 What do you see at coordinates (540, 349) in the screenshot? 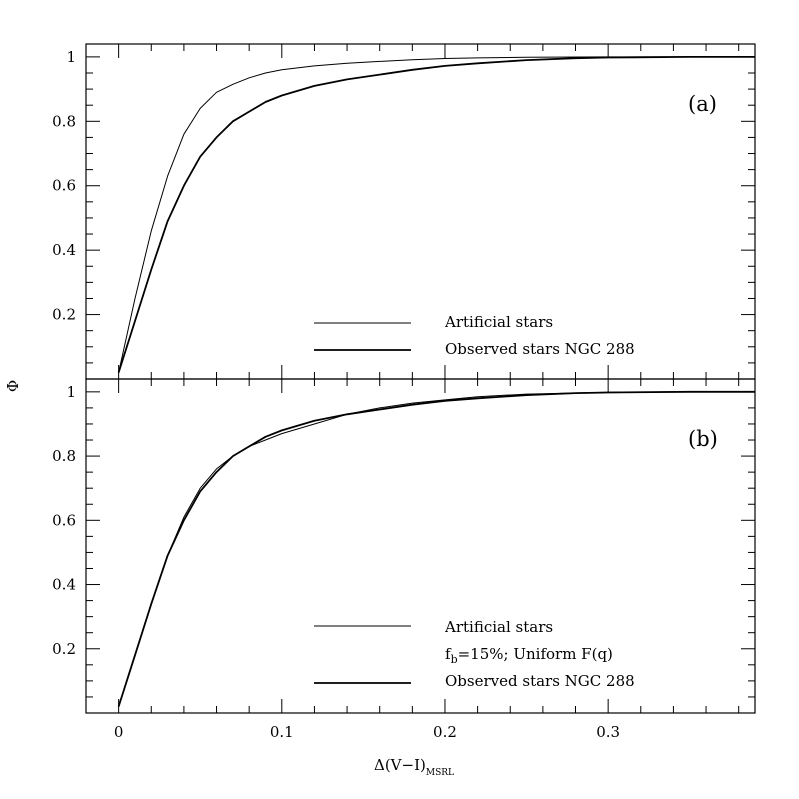
I see `legend-a-observed-label: Observed stars NGC 288` at bounding box center [540, 349].